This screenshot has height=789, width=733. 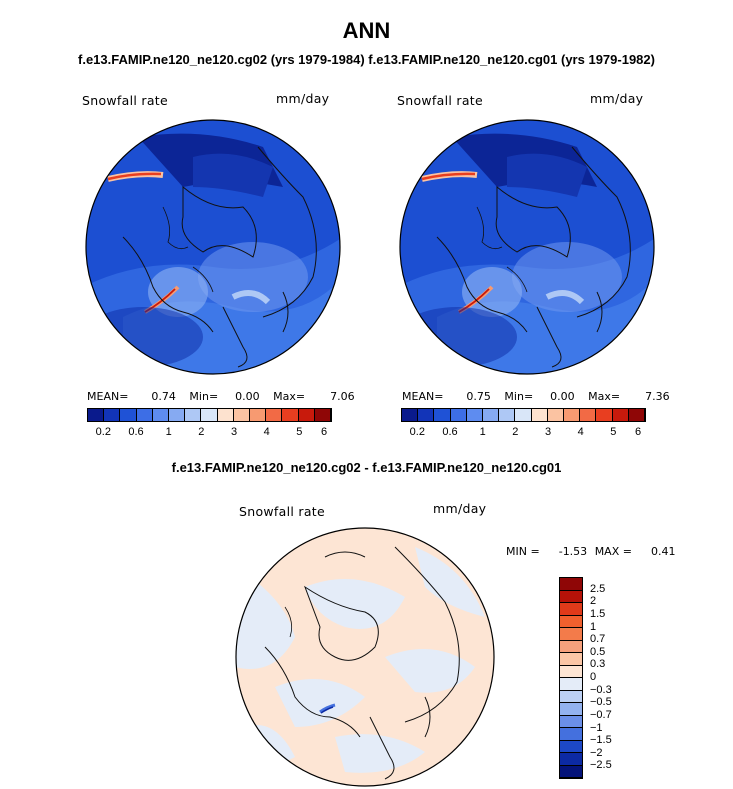 What do you see at coordinates (657, 396) in the screenshot?
I see `right-max-value: 7.36` at bounding box center [657, 396].